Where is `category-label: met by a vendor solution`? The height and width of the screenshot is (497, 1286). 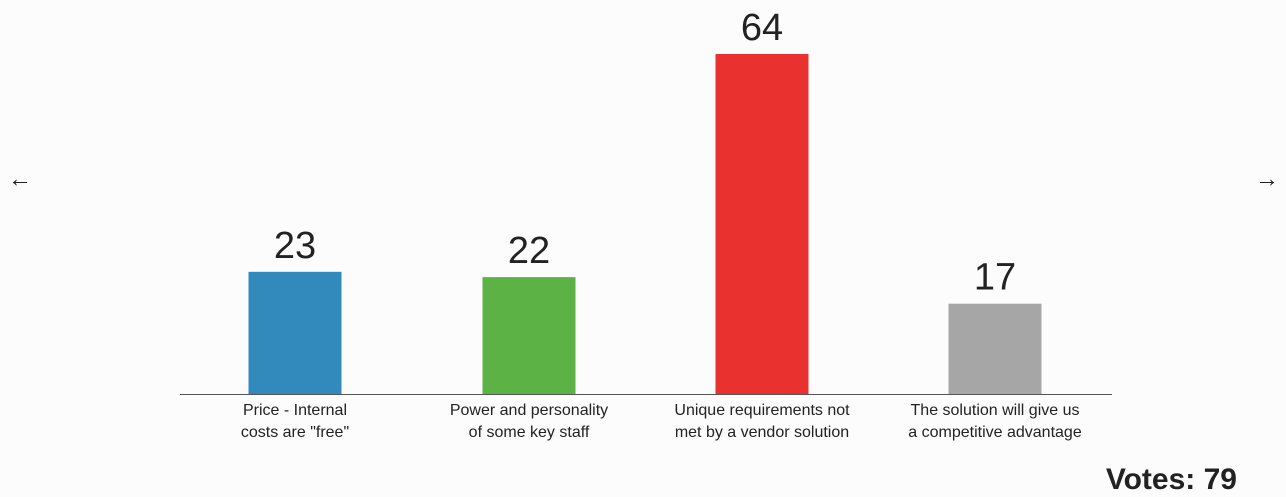
category-label: met by a vendor solution is located at coordinates (762, 432).